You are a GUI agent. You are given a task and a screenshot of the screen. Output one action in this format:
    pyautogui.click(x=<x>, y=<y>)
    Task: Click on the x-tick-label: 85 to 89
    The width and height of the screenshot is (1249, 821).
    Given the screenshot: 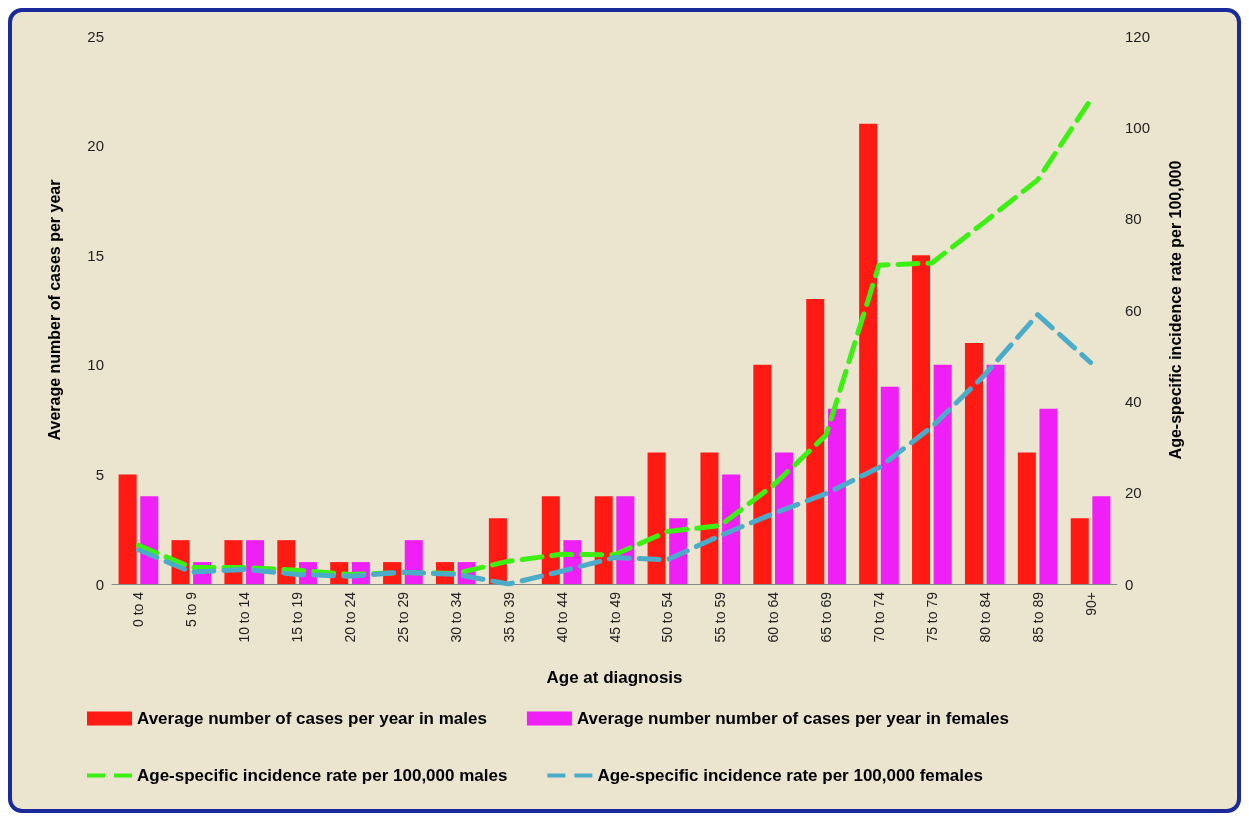 What is the action you would take?
    pyautogui.click(x=1037, y=617)
    